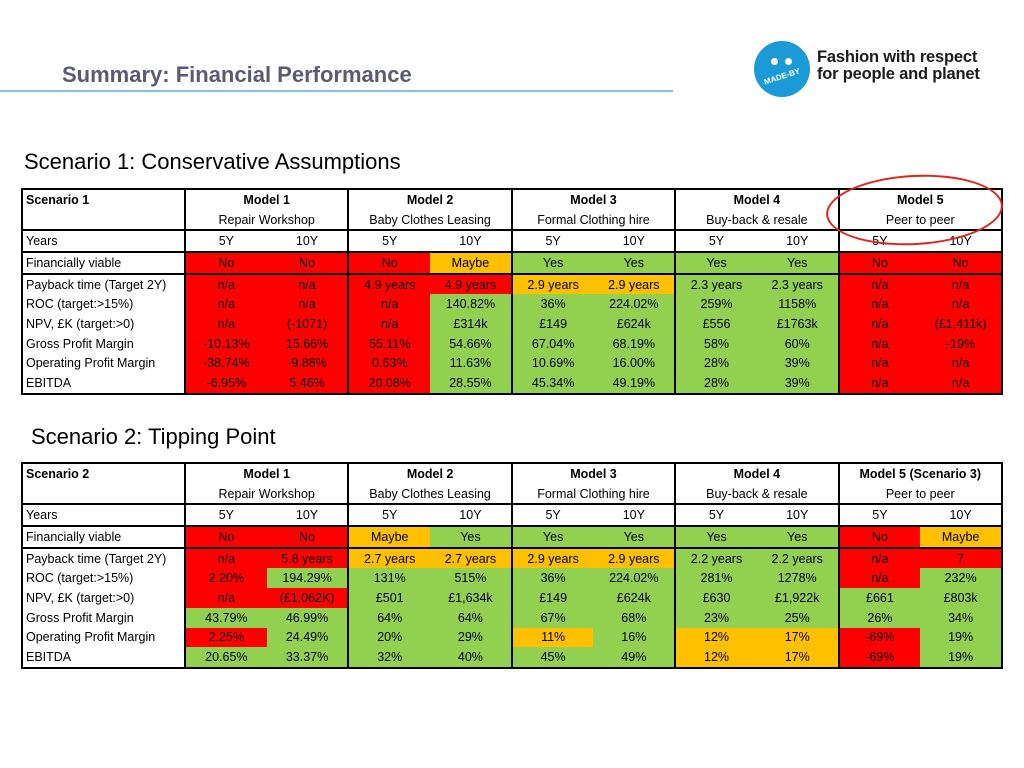 The width and height of the screenshot is (1024, 768). I want to click on model-subtitle: Baby Clothes Leasing, so click(430, 494).